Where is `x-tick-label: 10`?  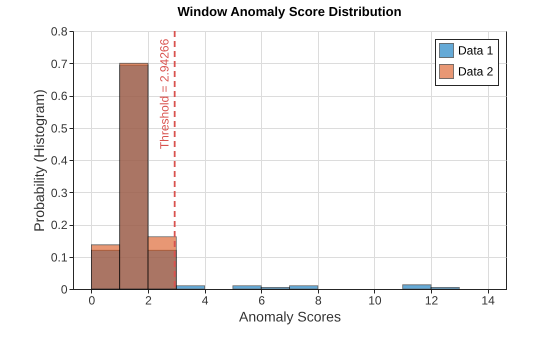 x-tick-label: 10 is located at coordinates (375, 301).